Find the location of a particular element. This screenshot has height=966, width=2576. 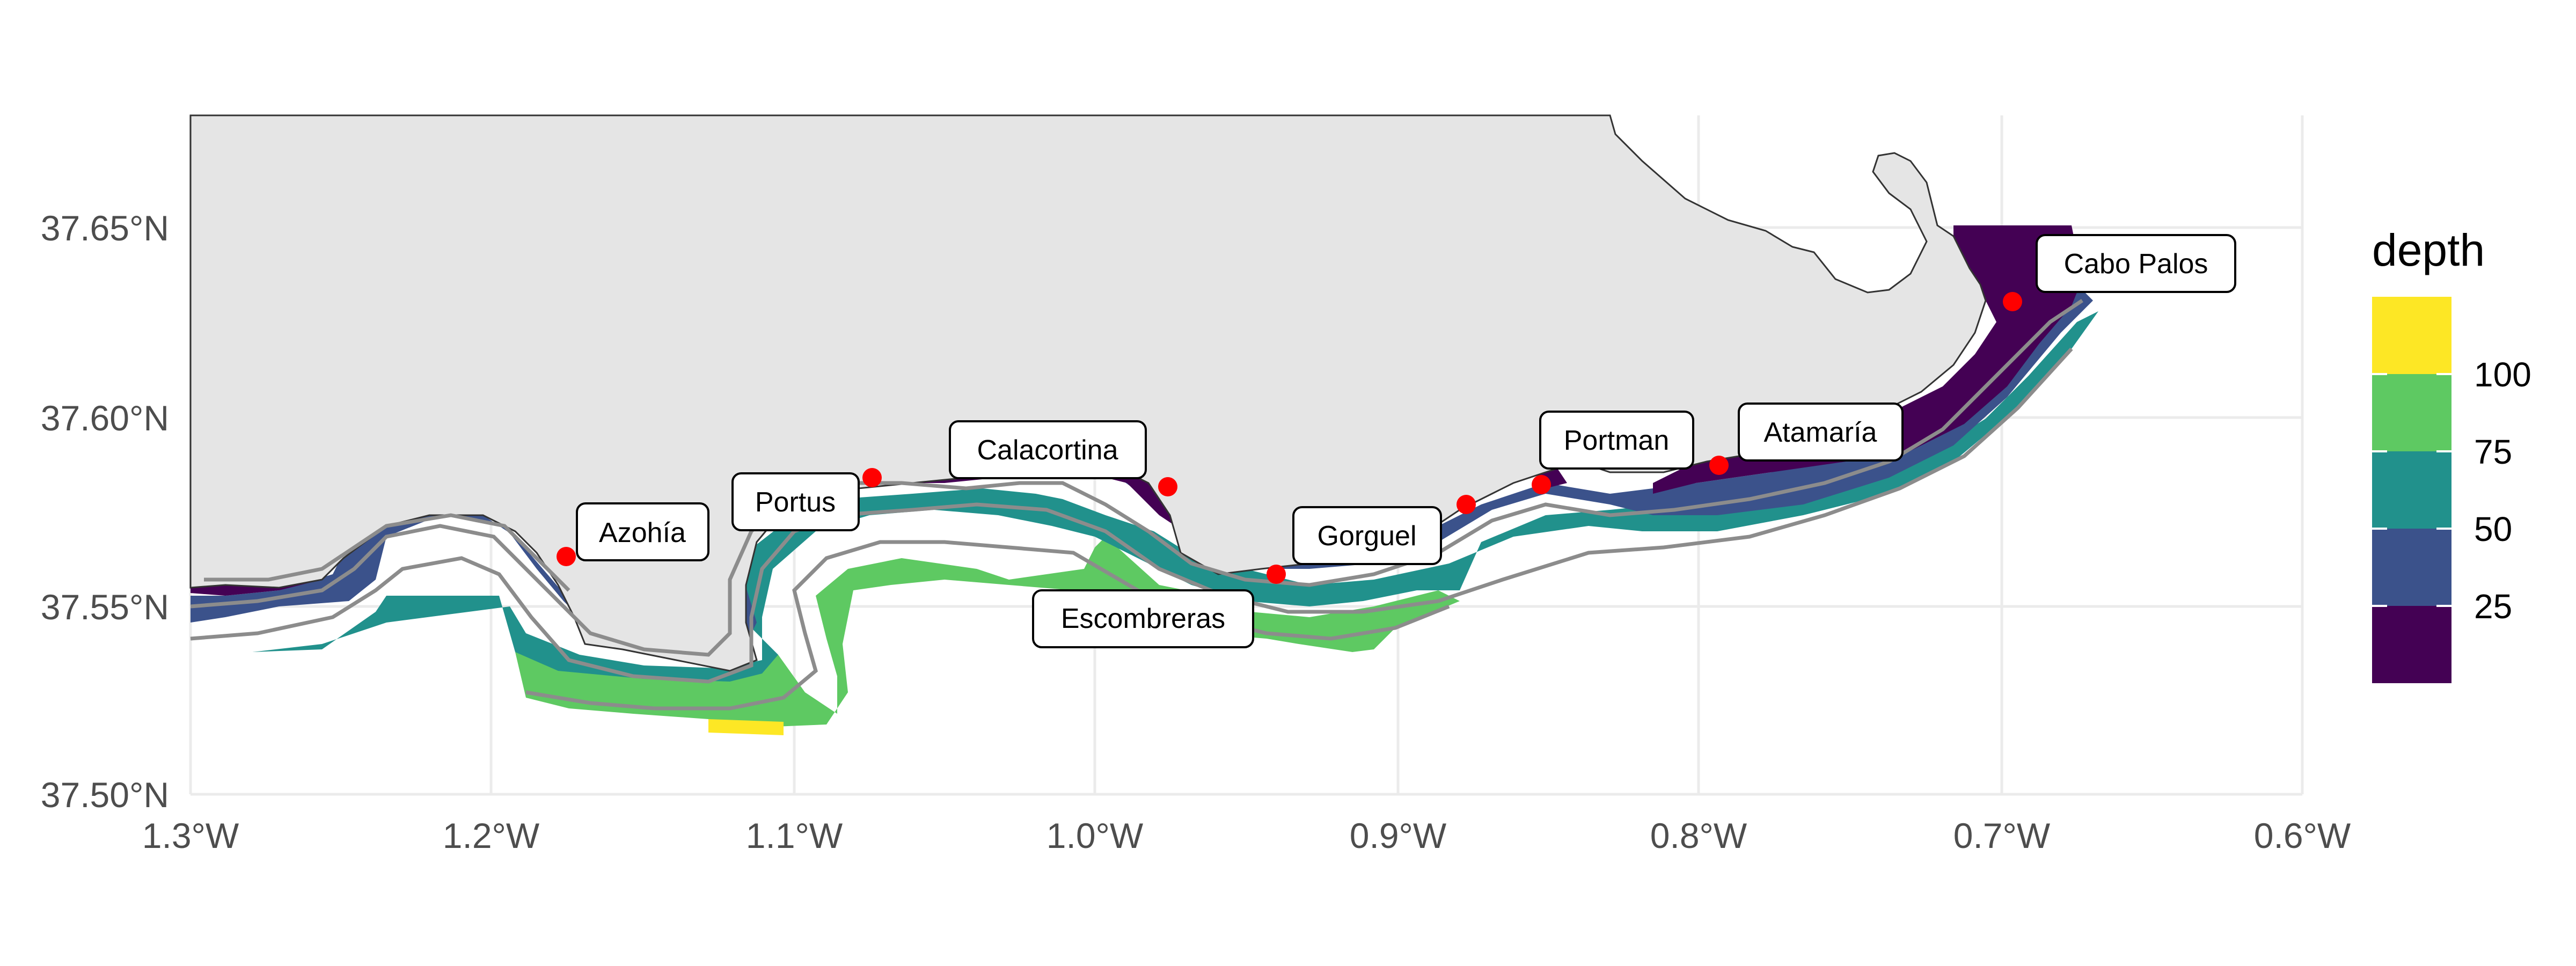

x-tick-label: 1.3°W is located at coordinates (190, 835).